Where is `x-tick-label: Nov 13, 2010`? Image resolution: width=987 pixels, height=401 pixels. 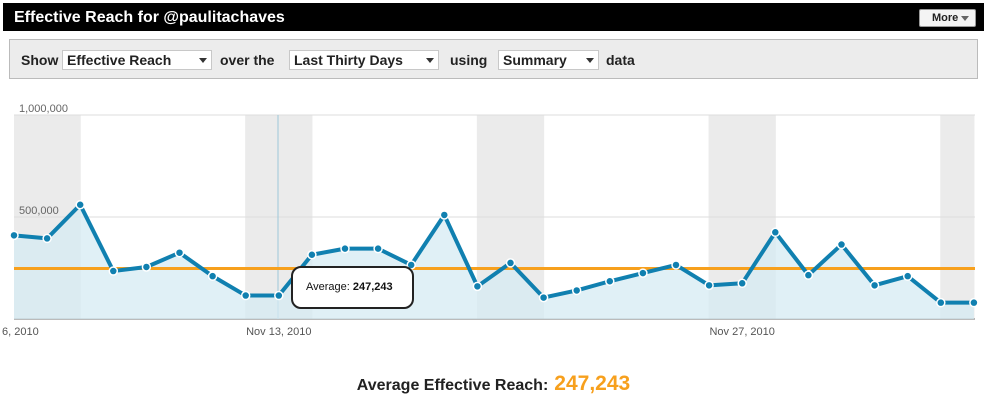 x-tick-label: Nov 13, 2010 is located at coordinates (278, 332).